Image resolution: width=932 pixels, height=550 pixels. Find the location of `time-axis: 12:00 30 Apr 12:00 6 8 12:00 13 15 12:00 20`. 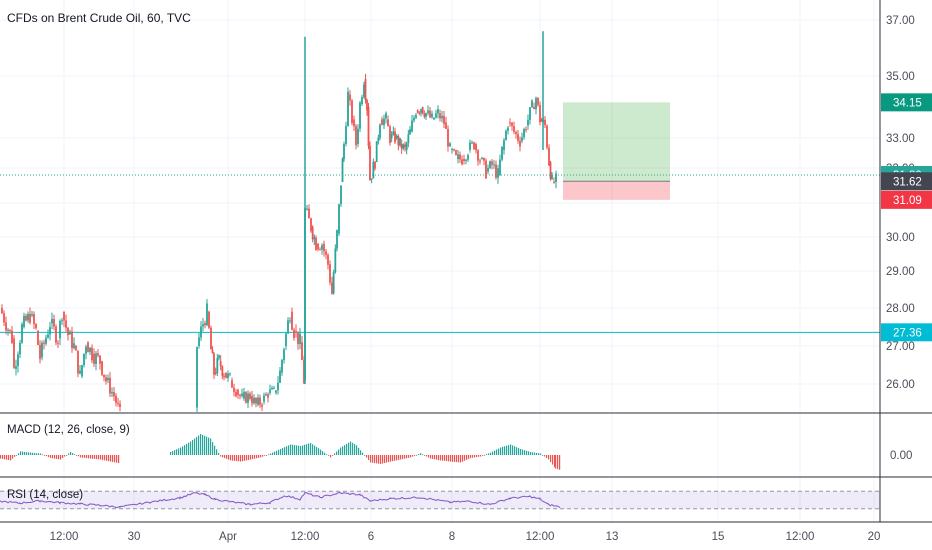

time-axis: 12:00 30 Apr 12:00 6 8 12:00 13 15 12:00 20 is located at coordinates (465, 537).